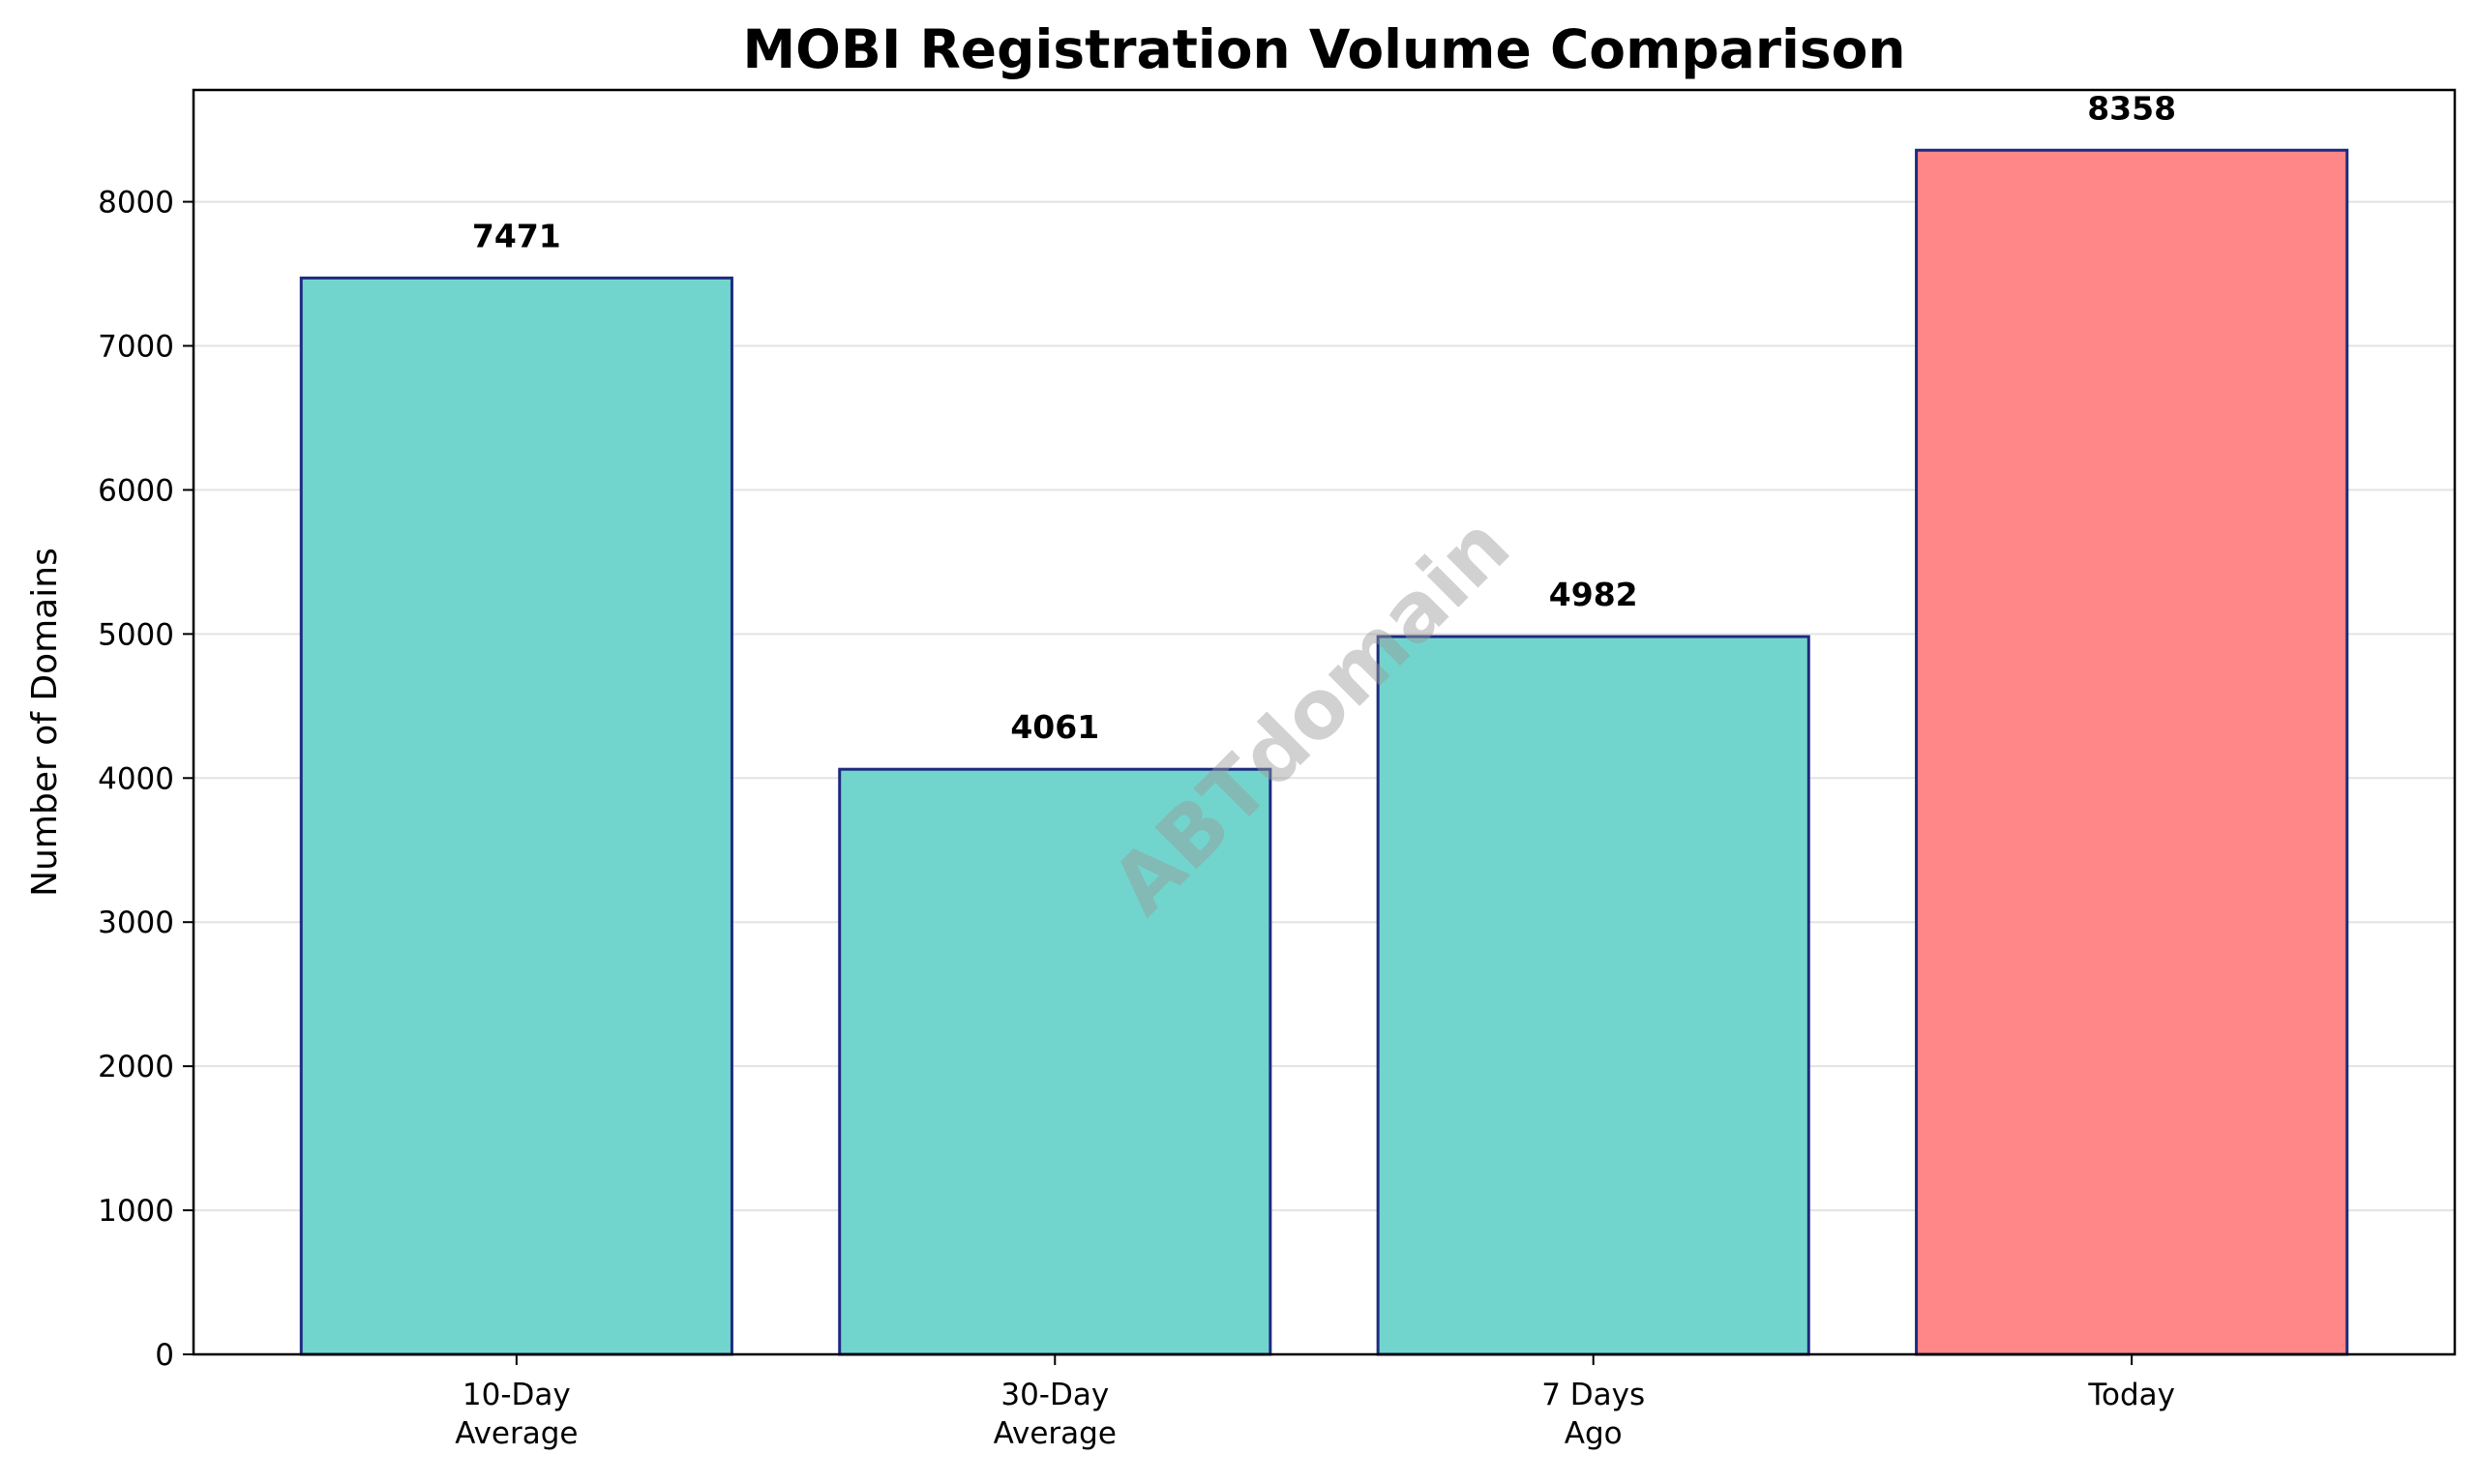  Describe the element at coordinates (2131, 1395) in the screenshot. I see `x-tick-label: Today` at that location.